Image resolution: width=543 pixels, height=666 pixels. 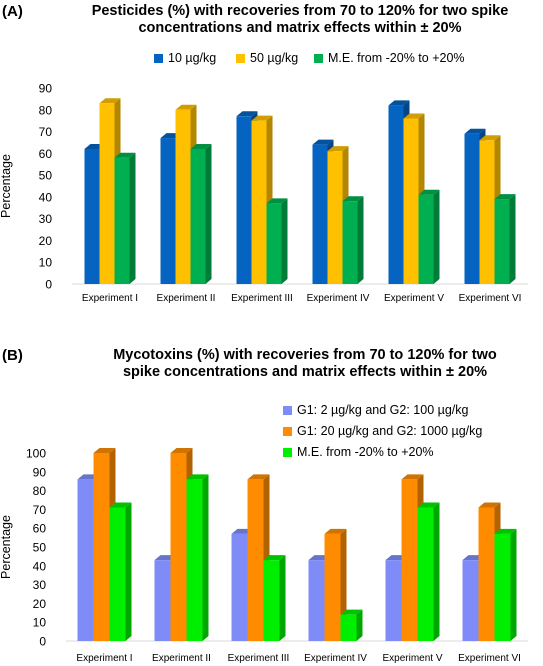 I want to click on chart-b-ytick-8: 80, so click(x=40, y=491).